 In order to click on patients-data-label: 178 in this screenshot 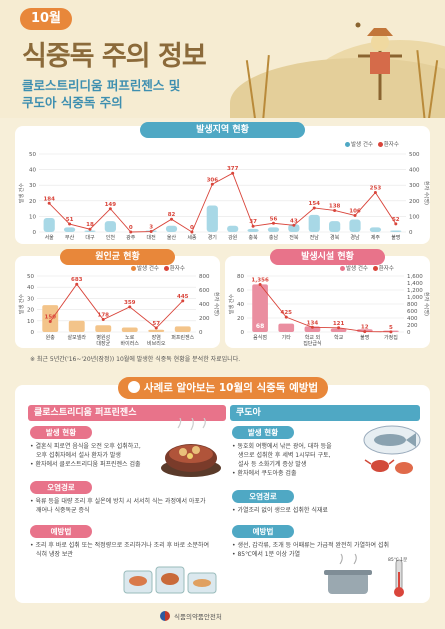, I will do `click(104, 316)`.